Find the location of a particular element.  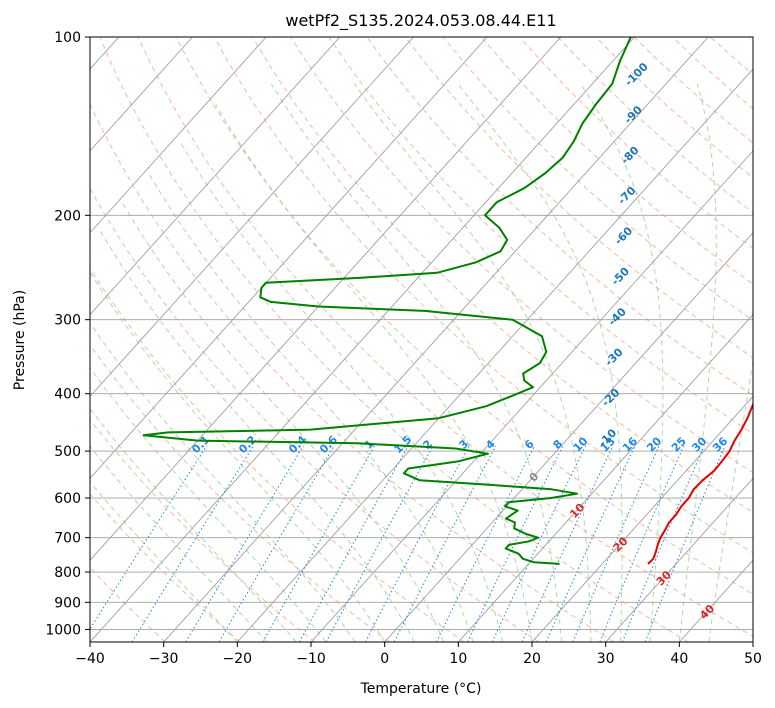

y-tick-label: 200 is located at coordinates (67, 216).